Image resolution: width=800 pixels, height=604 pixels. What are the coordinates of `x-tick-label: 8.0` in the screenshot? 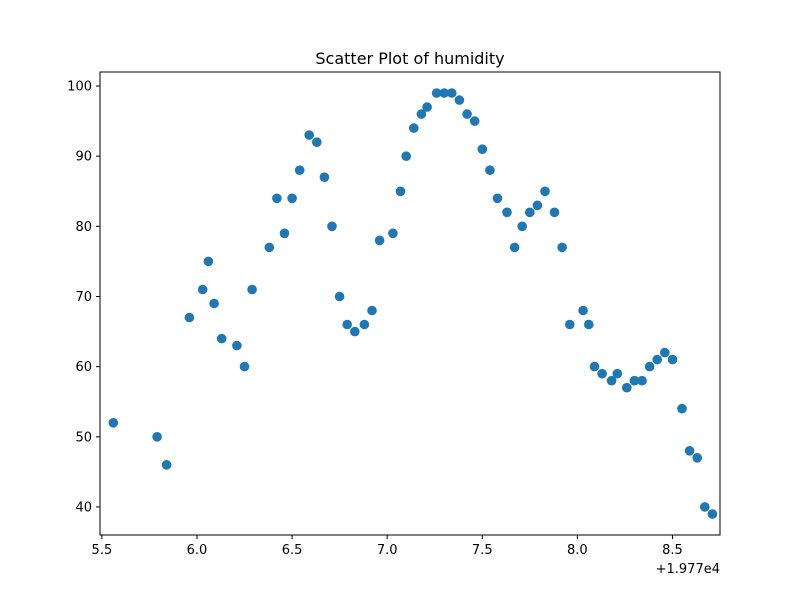 It's located at (577, 550).